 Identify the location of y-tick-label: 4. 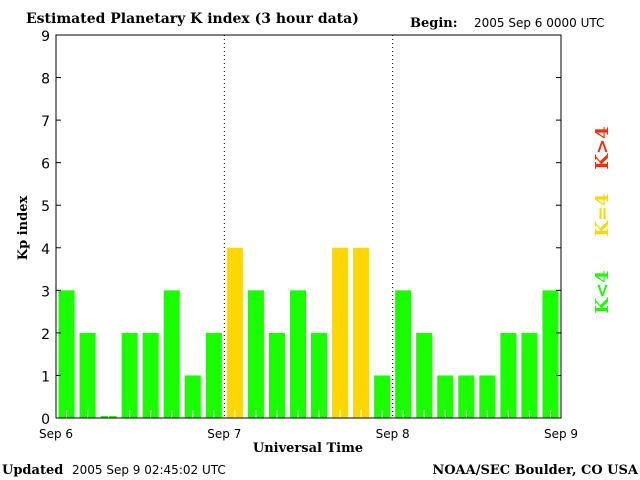
(45, 250).